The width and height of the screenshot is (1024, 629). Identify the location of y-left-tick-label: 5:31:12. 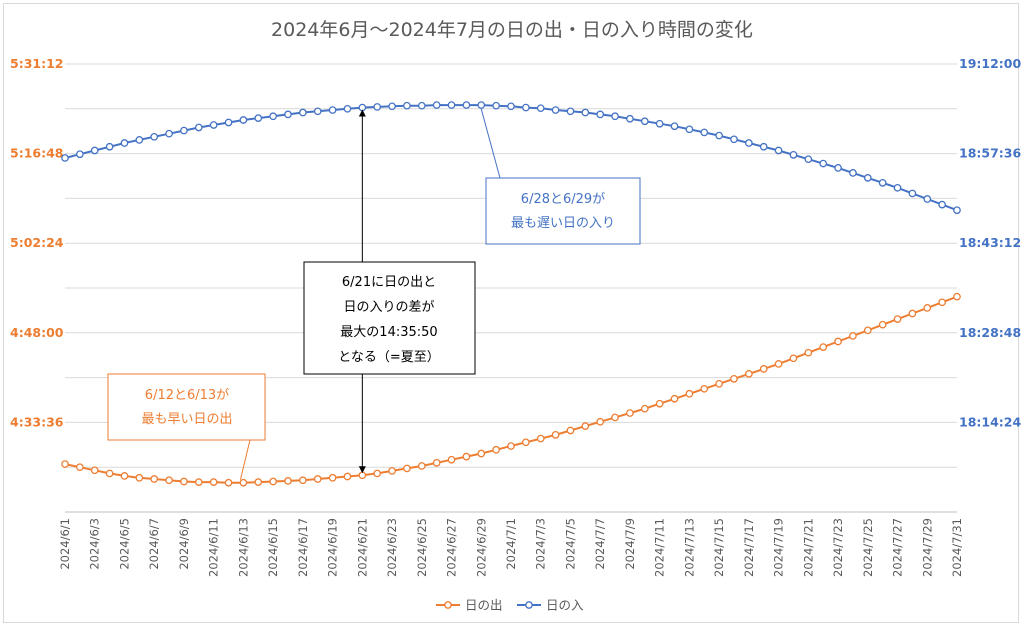
(37, 63).